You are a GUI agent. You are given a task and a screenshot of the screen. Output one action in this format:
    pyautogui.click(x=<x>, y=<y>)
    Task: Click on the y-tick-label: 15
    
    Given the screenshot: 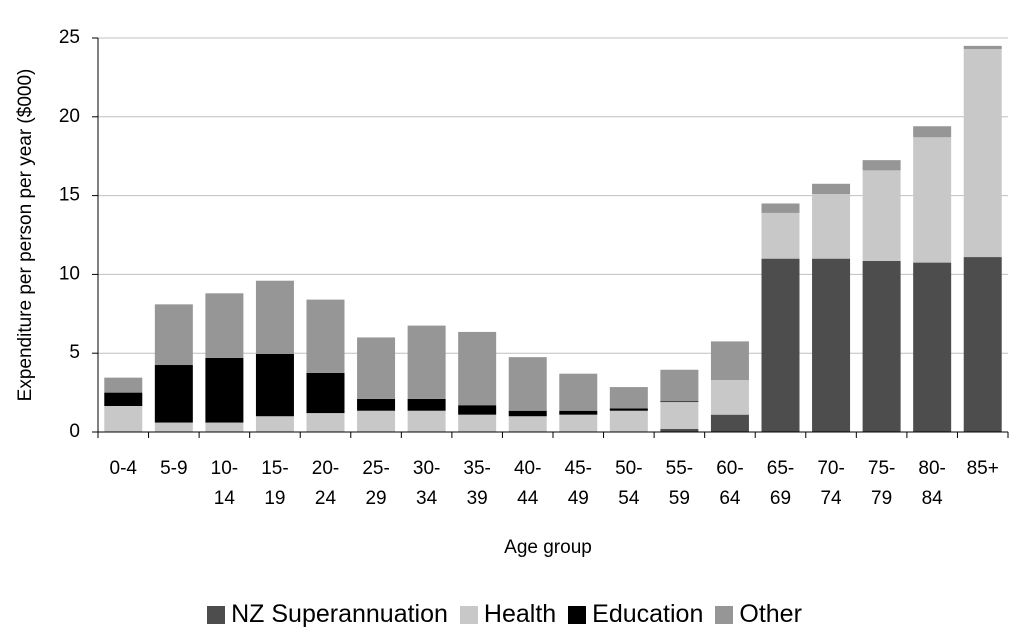 What is the action you would take?
    pyautogui.click(x=69, y=195)
    